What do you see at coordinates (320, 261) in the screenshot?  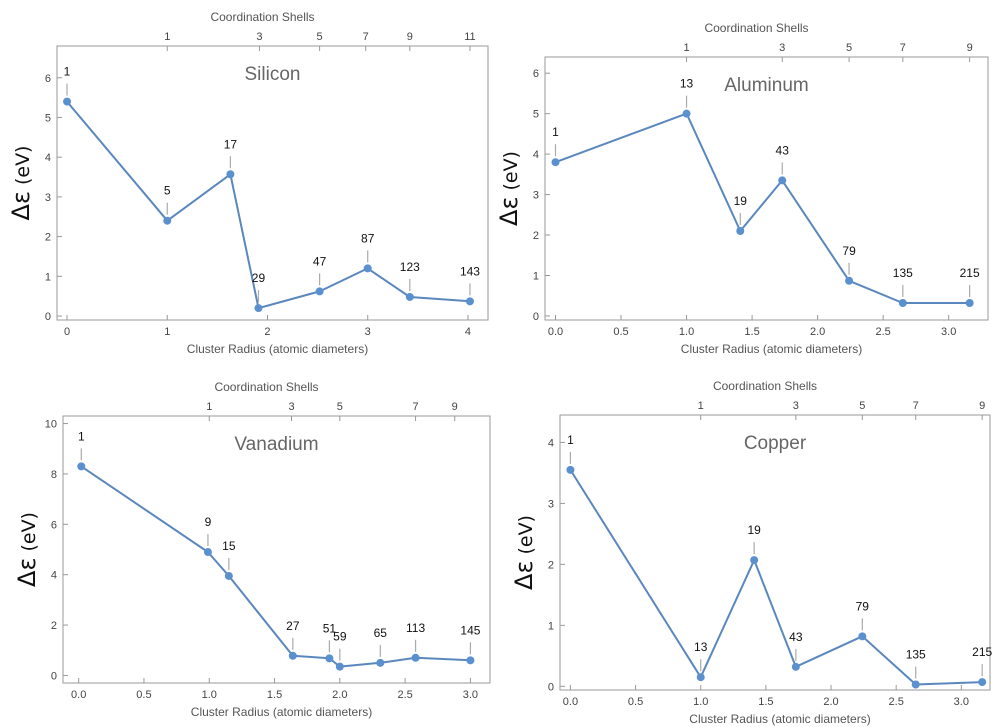 I see `data-label: 47` at bounding box center [320, 261].